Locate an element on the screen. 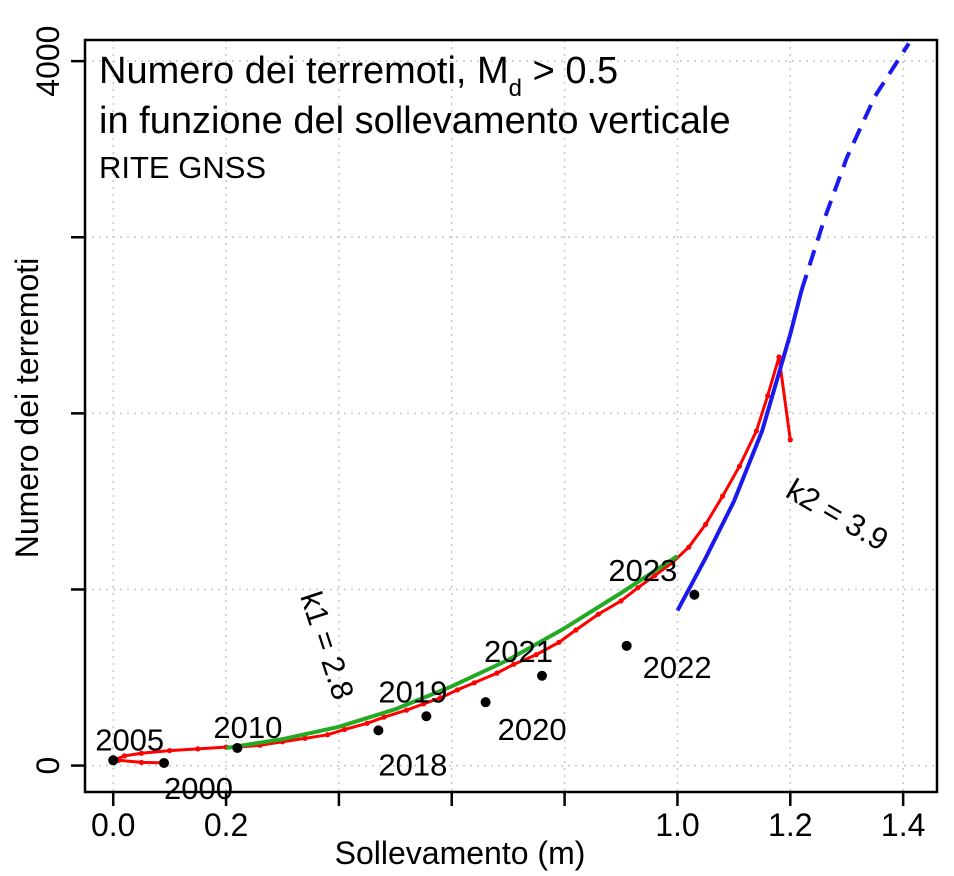 The width and height of the screenshot is (954, 876). year-points is located at coordinates (404, 678).